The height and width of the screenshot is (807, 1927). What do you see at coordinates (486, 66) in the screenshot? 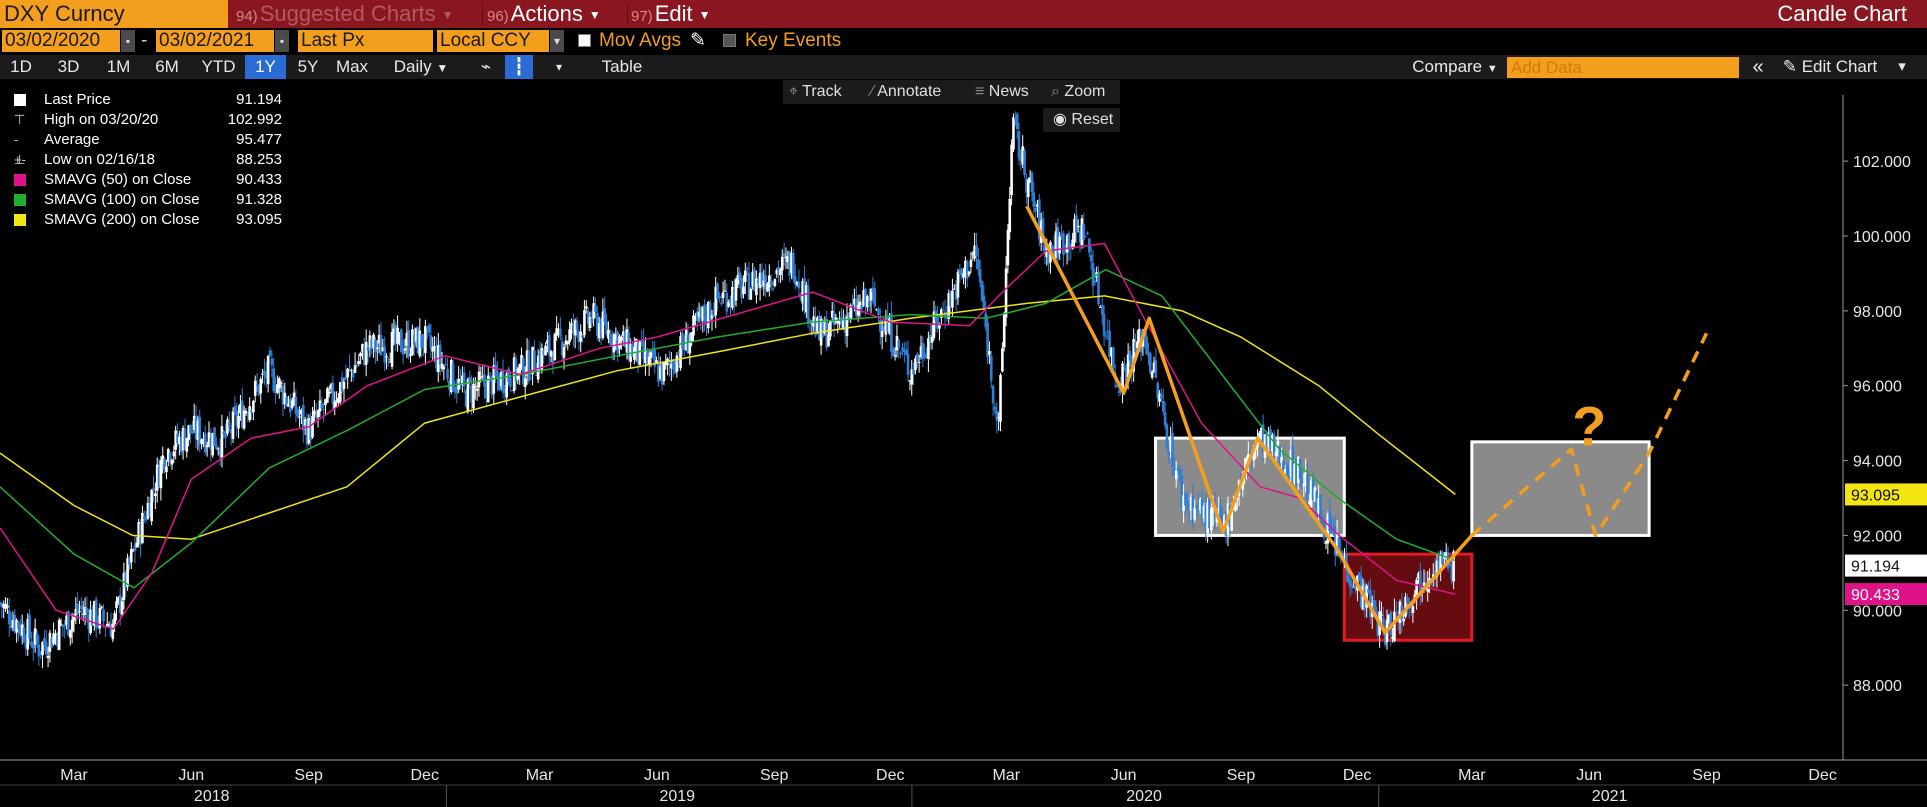
I see `line-chart-icon: ⌁` at bounding box center [486, 66].